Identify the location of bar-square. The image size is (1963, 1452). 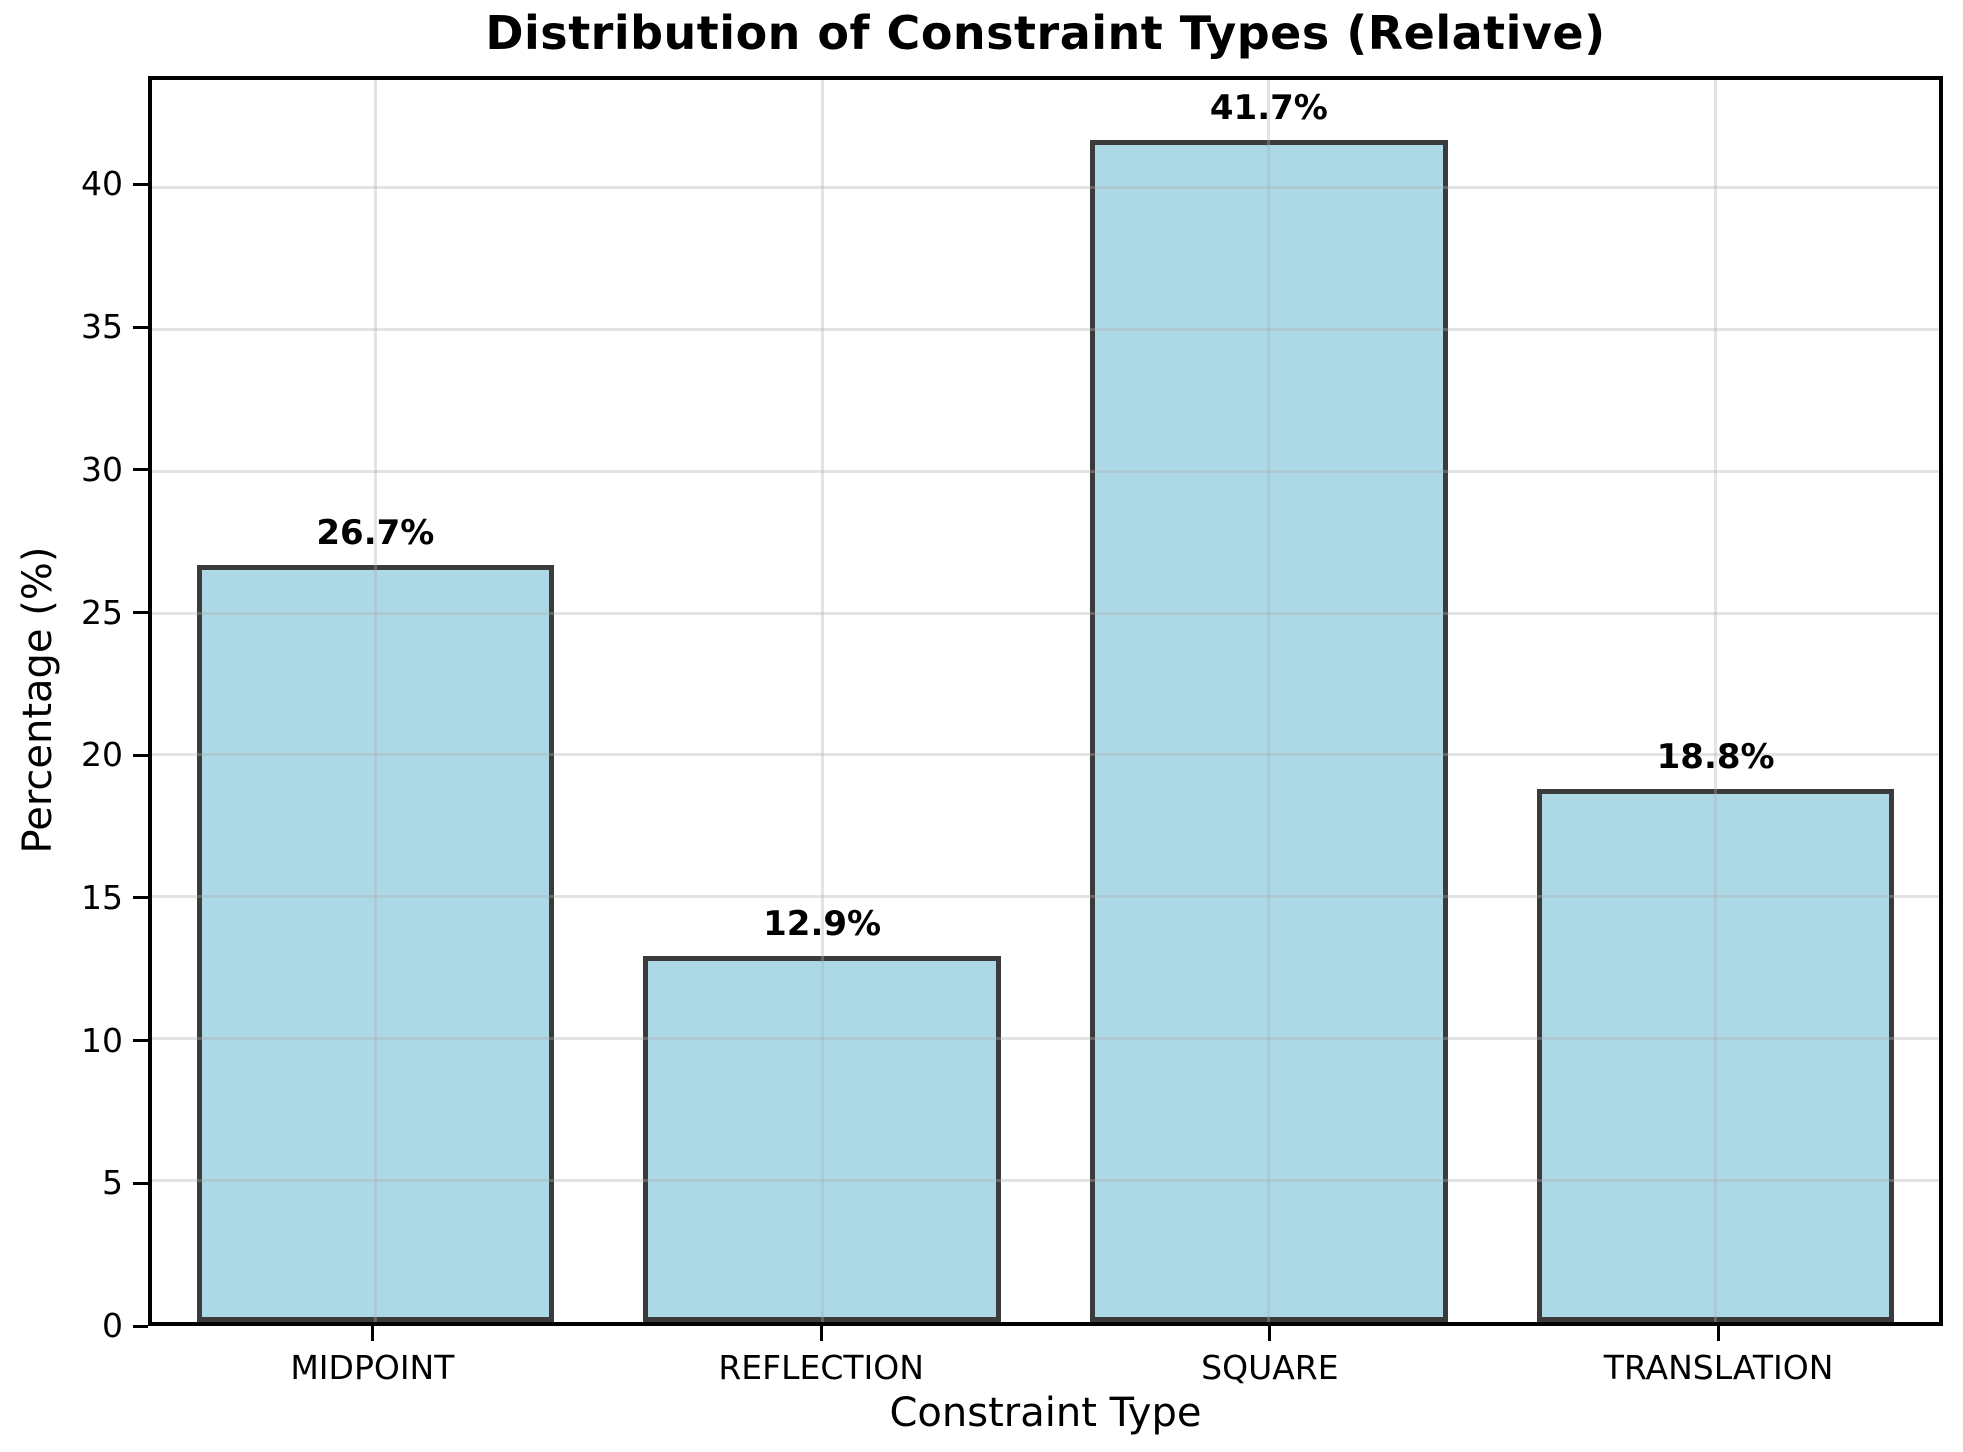
(1269, 730).